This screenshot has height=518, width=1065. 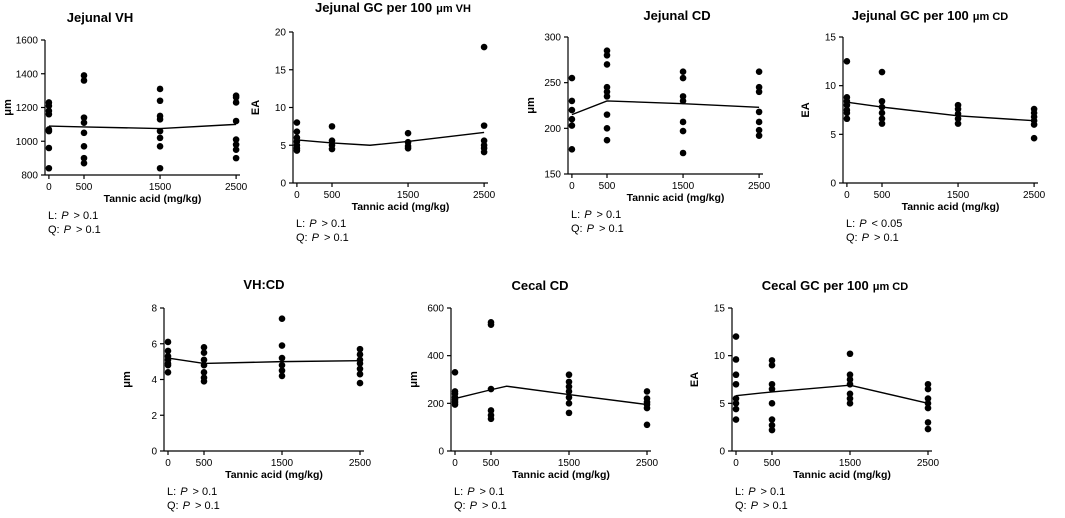 What do you see at coordinates (435, 404) in the screenshot?
I see `y-tick-label: 200` at bounding box center [435, 404].